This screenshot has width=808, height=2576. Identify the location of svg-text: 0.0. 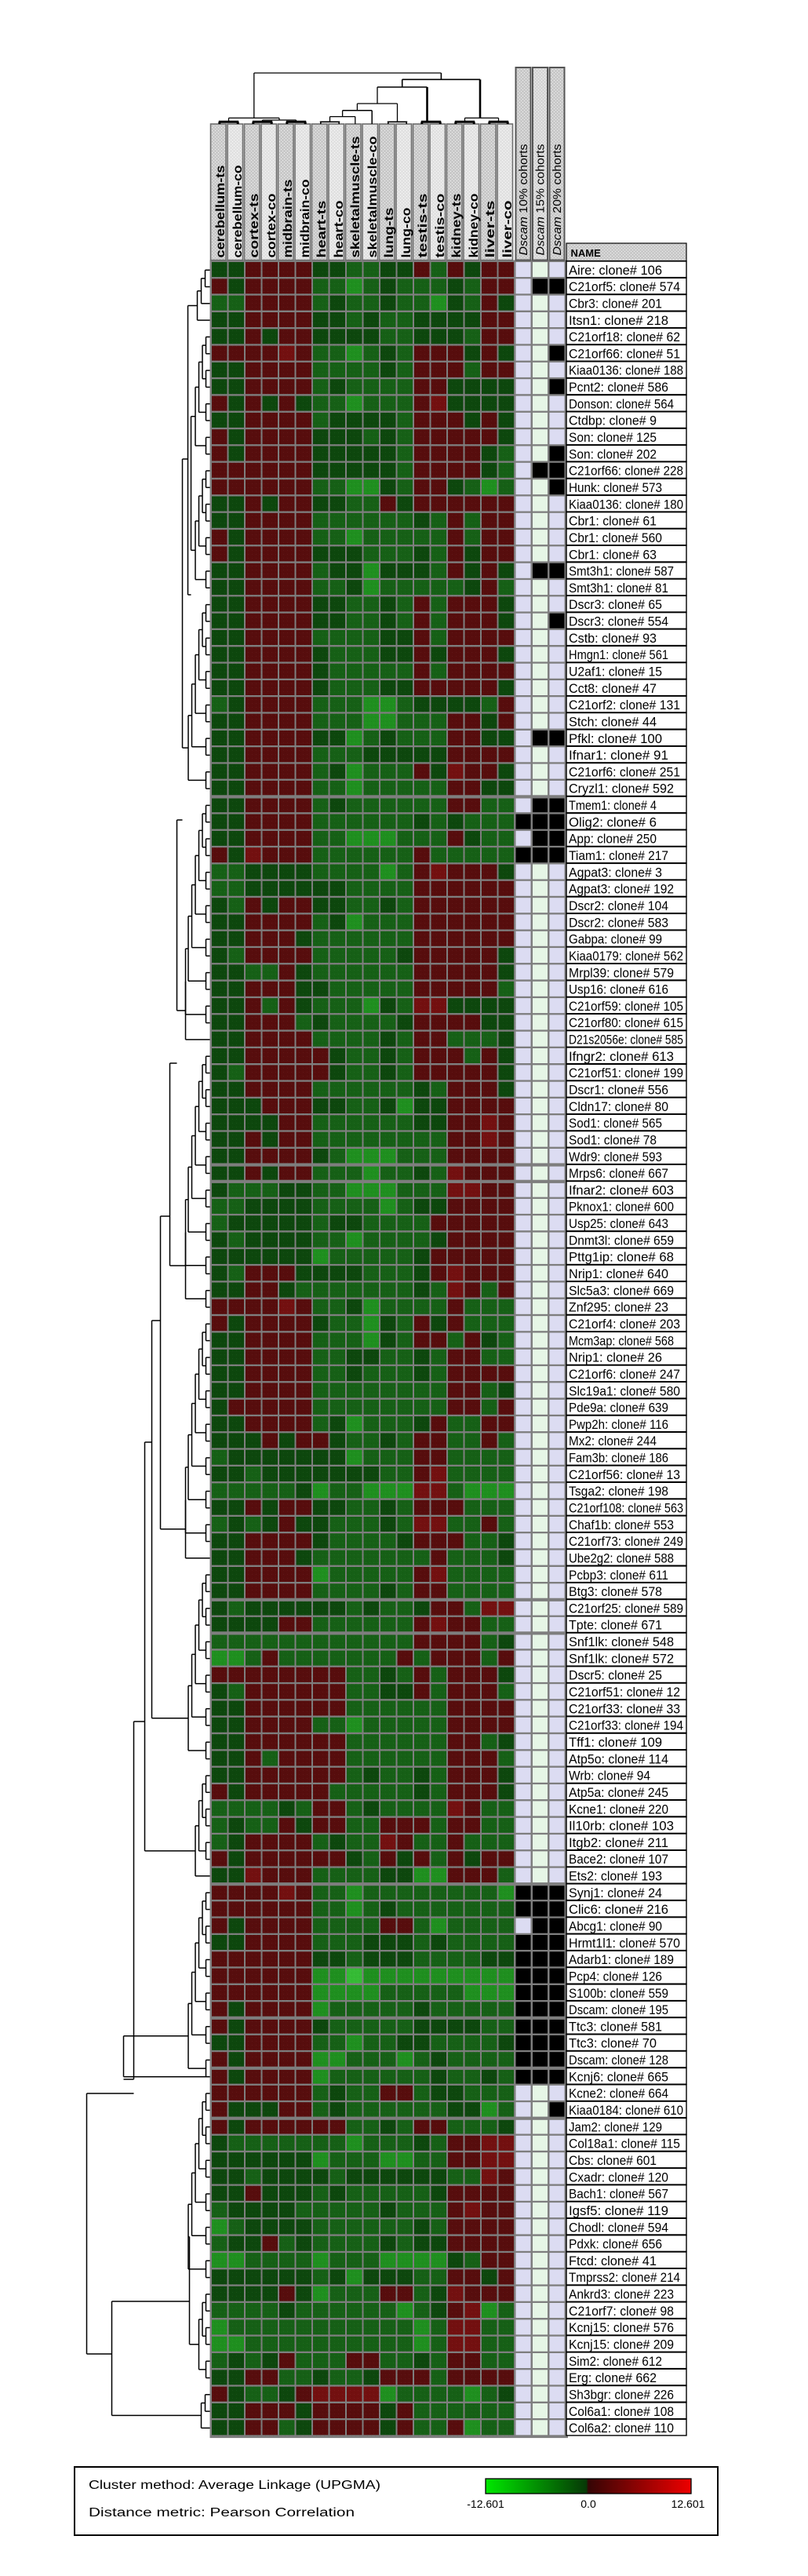
(588, 2504).